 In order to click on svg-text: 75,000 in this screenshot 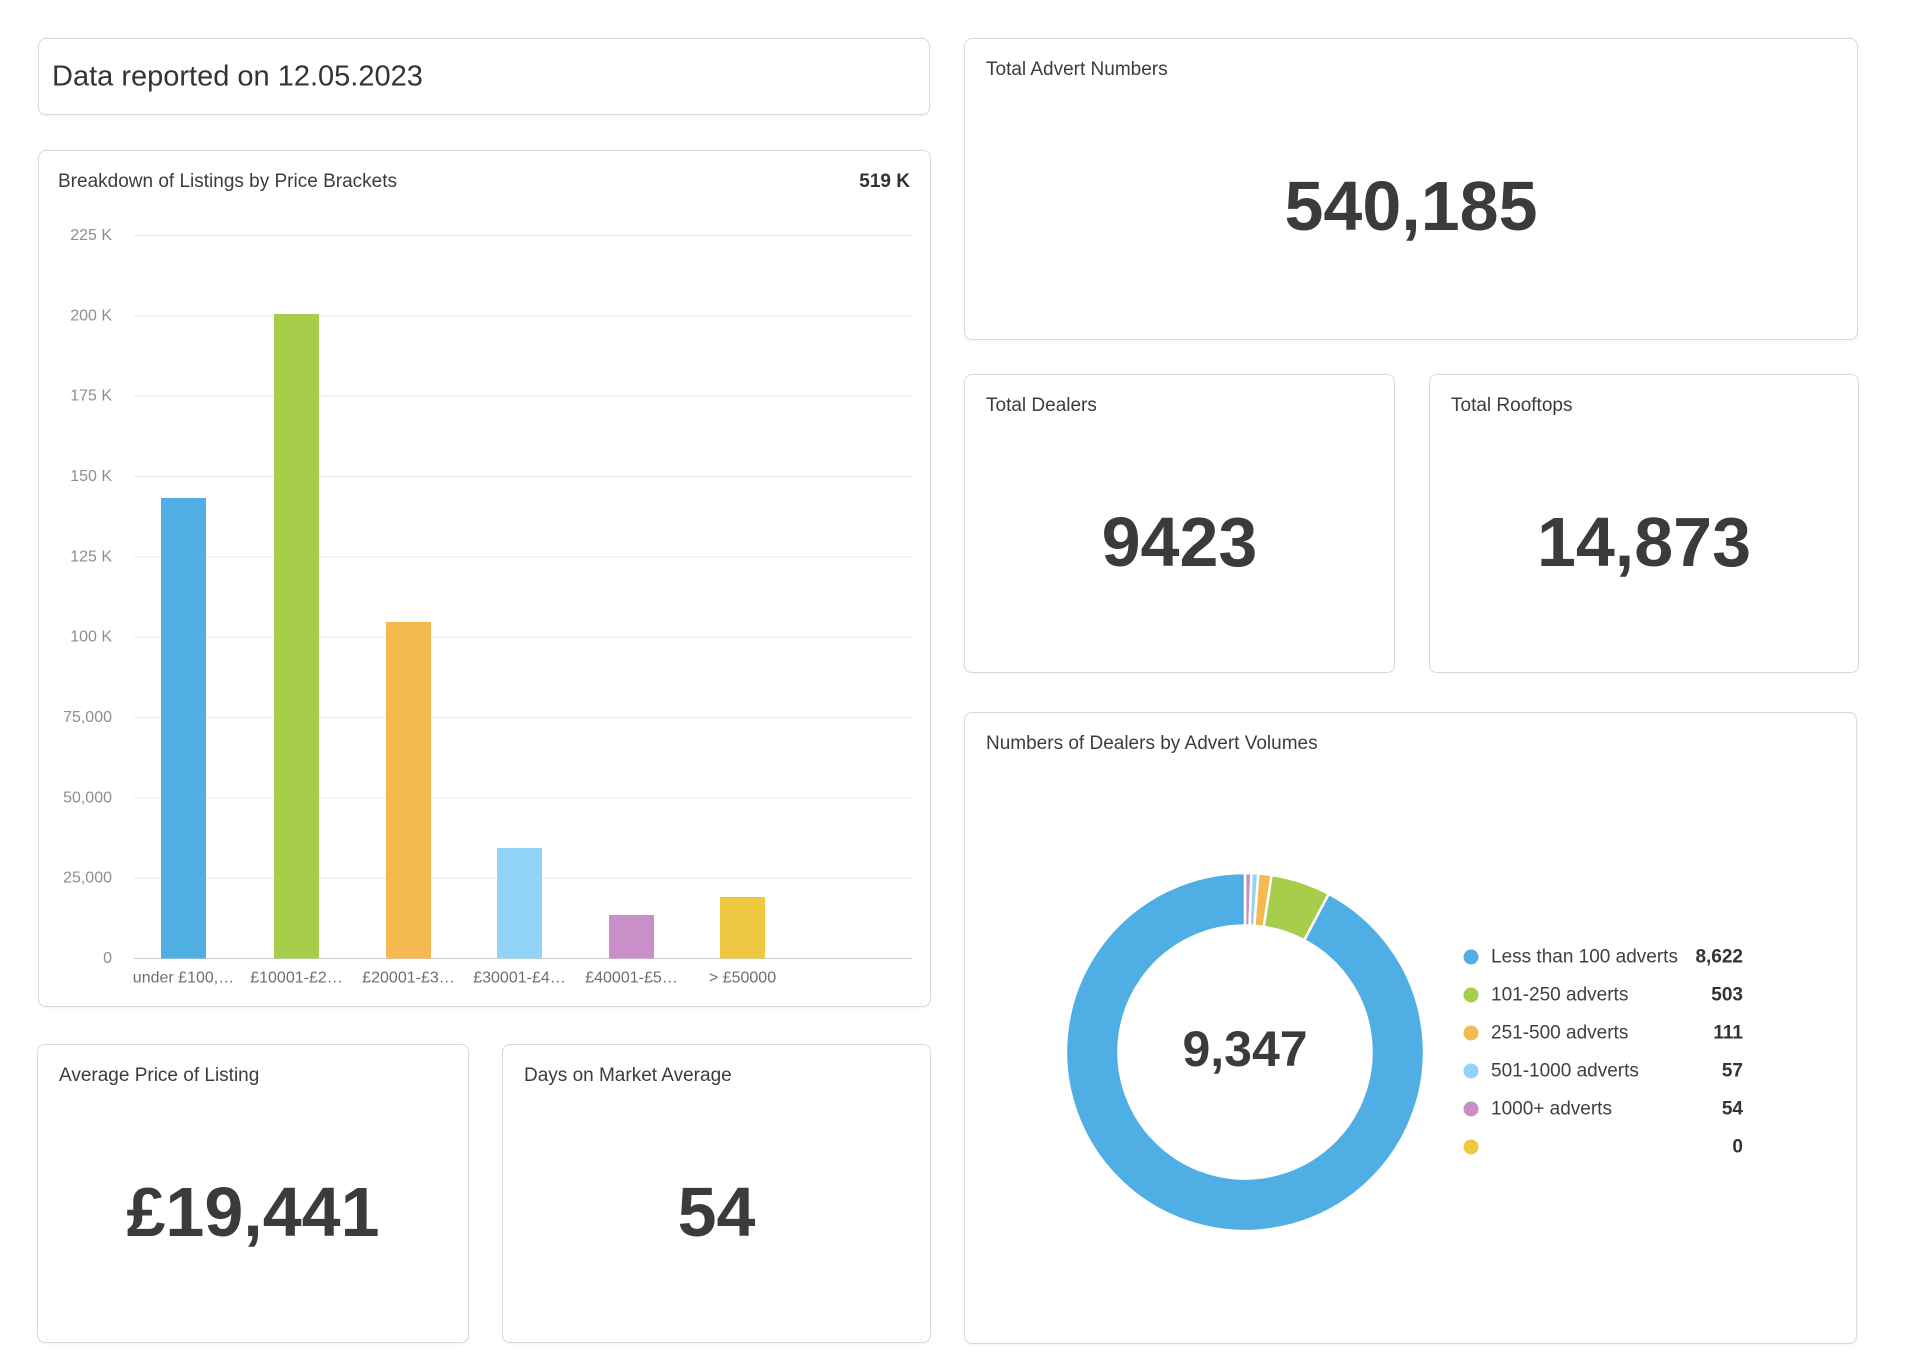, I will do `click(87, 717)`.